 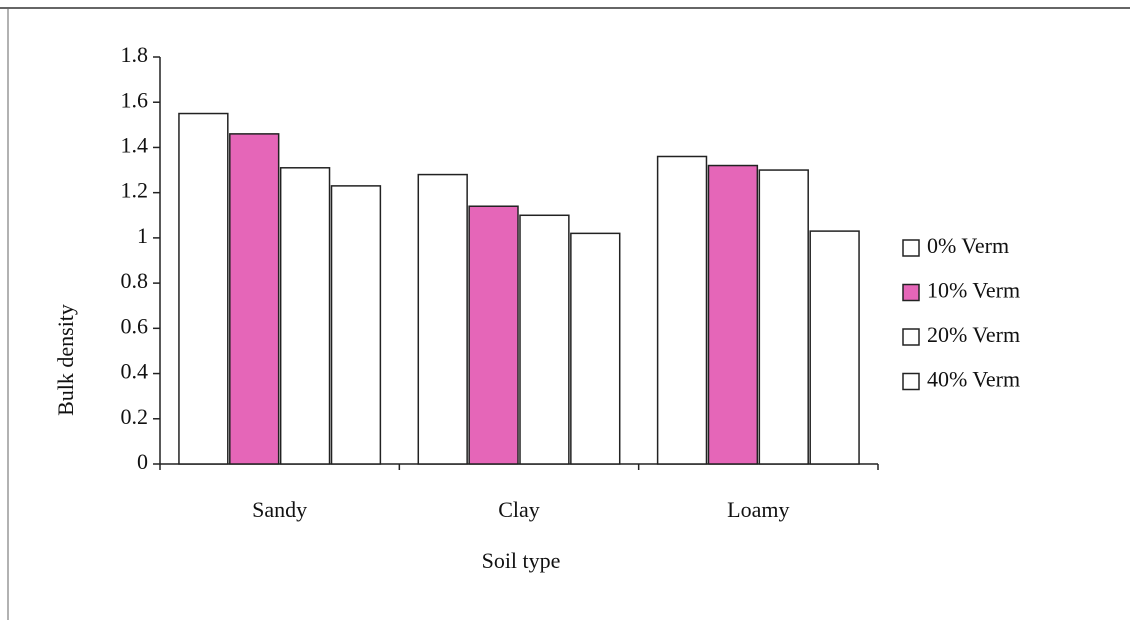 What do you see at coordinates (135, 144) in the screenshot?
I see `y-tick-label: 1.4` at bounding box center [135, 144].